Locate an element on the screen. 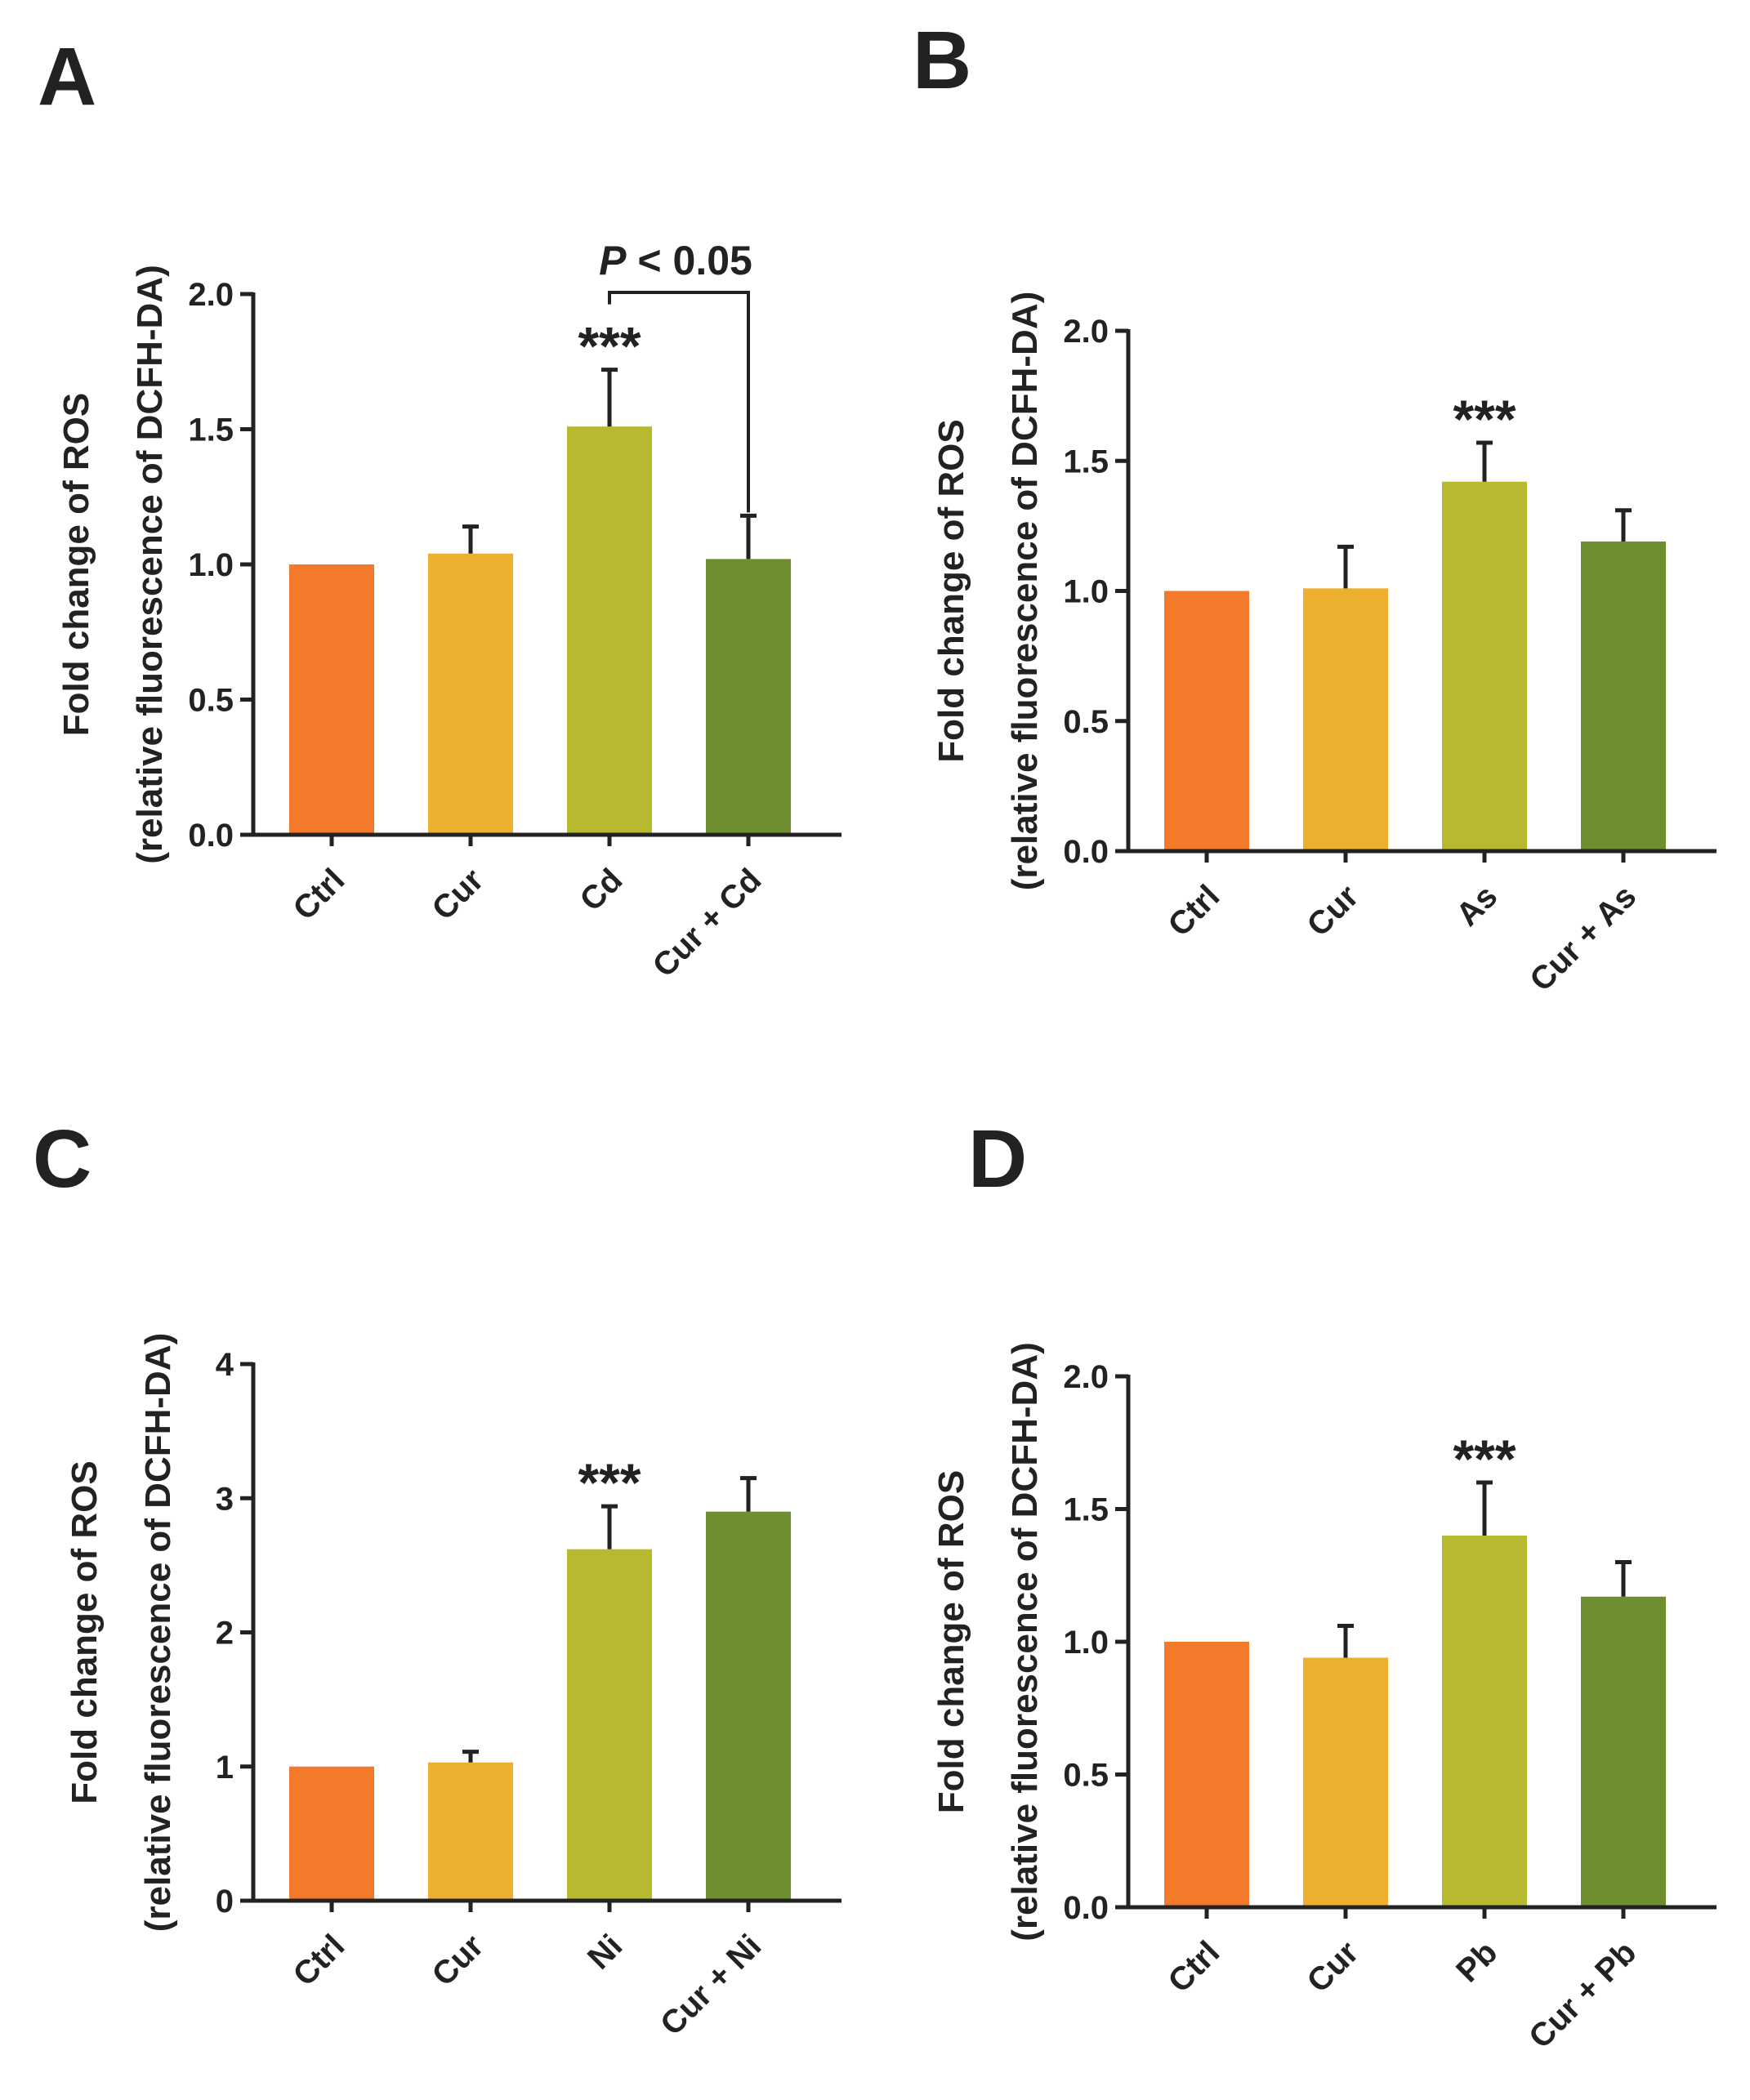 Image resolution: width=1750 pixels, height=2100 pixels. x-tick-label: Pb is located at coordinates (1476, 1961).